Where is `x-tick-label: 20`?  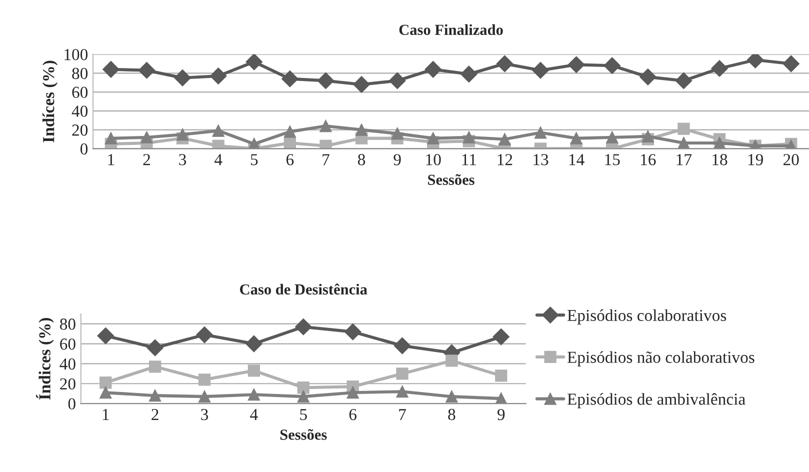
x-tick-label: 20 is located at coordinates (791, 160).